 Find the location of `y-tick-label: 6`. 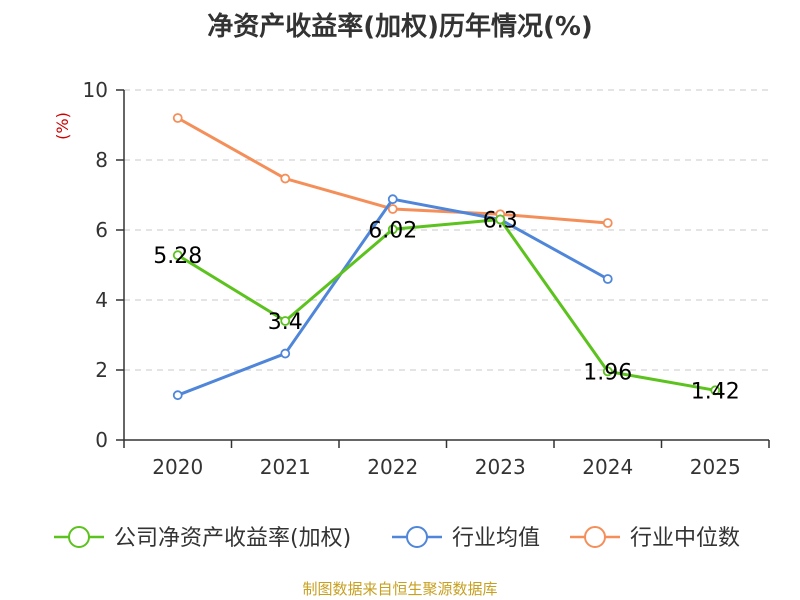

y-tick-label: 6 is located at coordinates (101, 230).